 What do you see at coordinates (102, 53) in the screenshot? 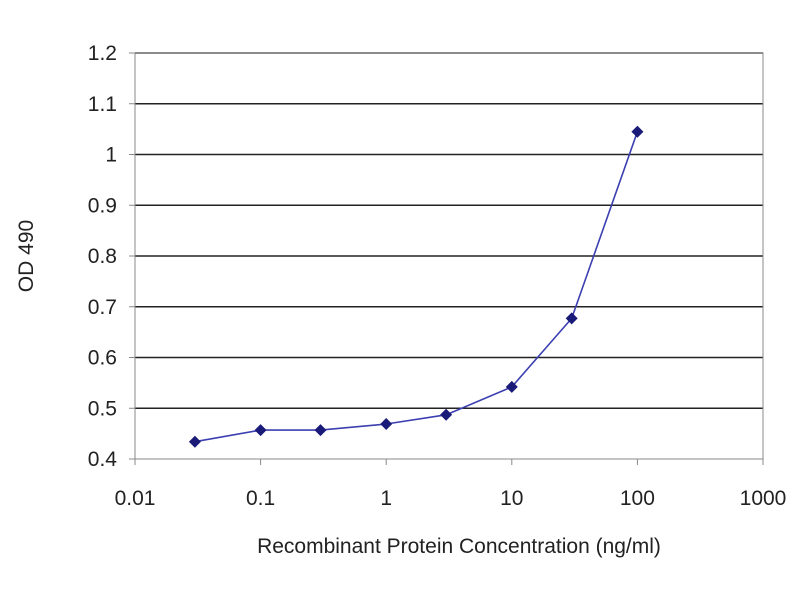
I see `y-tick-label: 1.2` at bounding box center [102, 53].